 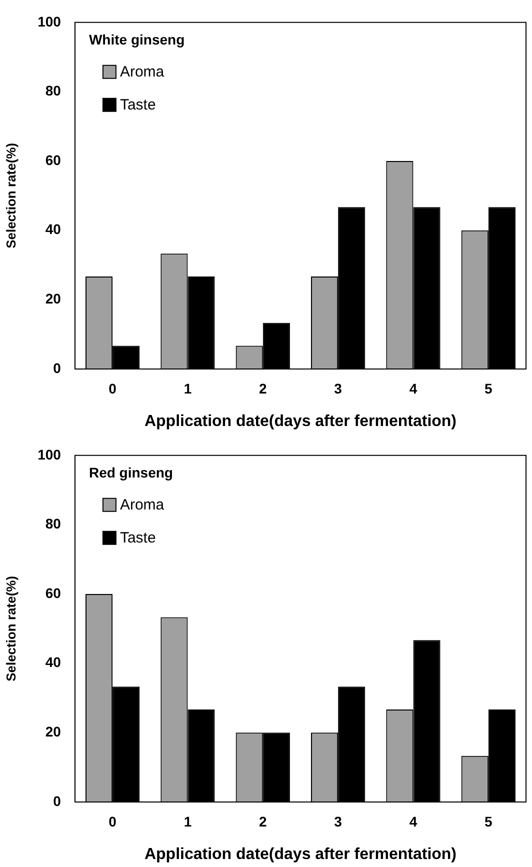 I want to click on text: Red ginseng, so click(x=130, y=472).